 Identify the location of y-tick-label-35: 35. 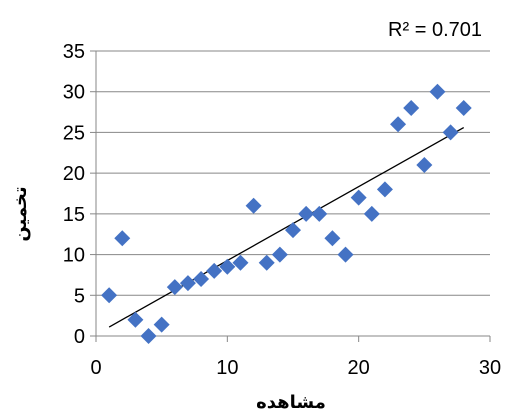
(74, 52).